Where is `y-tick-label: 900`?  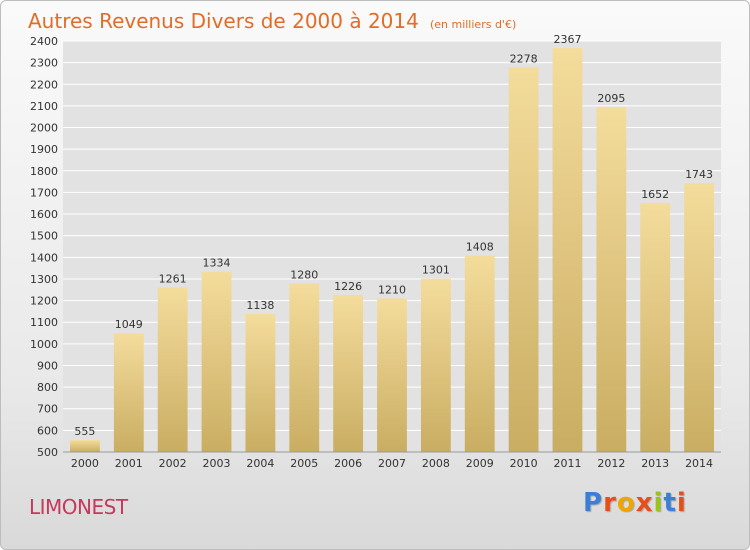 y-tick-label: 900 is located at coordinates (47, 365).